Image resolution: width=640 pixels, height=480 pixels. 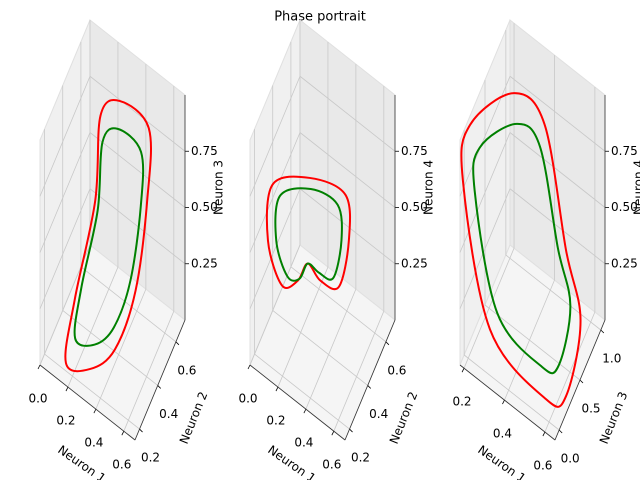 What do you see at coordinates (570, 459) in the screenshot?
I see `y-tick-label: 0.0` at bounding box center [570, 459].